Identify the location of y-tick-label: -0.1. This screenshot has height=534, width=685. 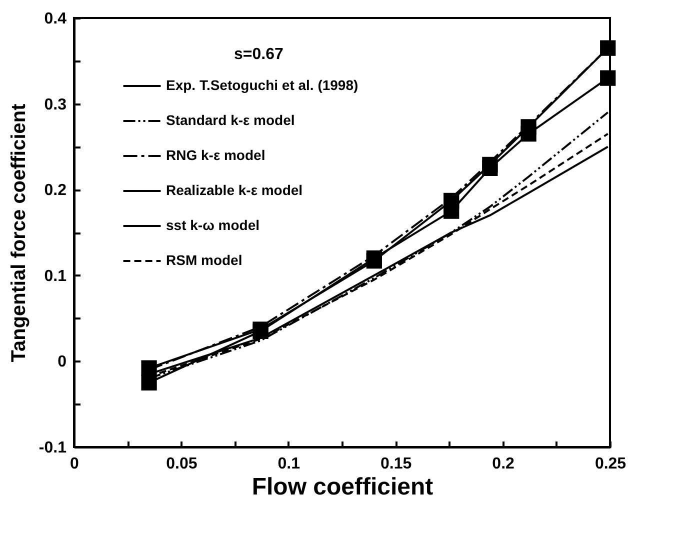
(52, 448).